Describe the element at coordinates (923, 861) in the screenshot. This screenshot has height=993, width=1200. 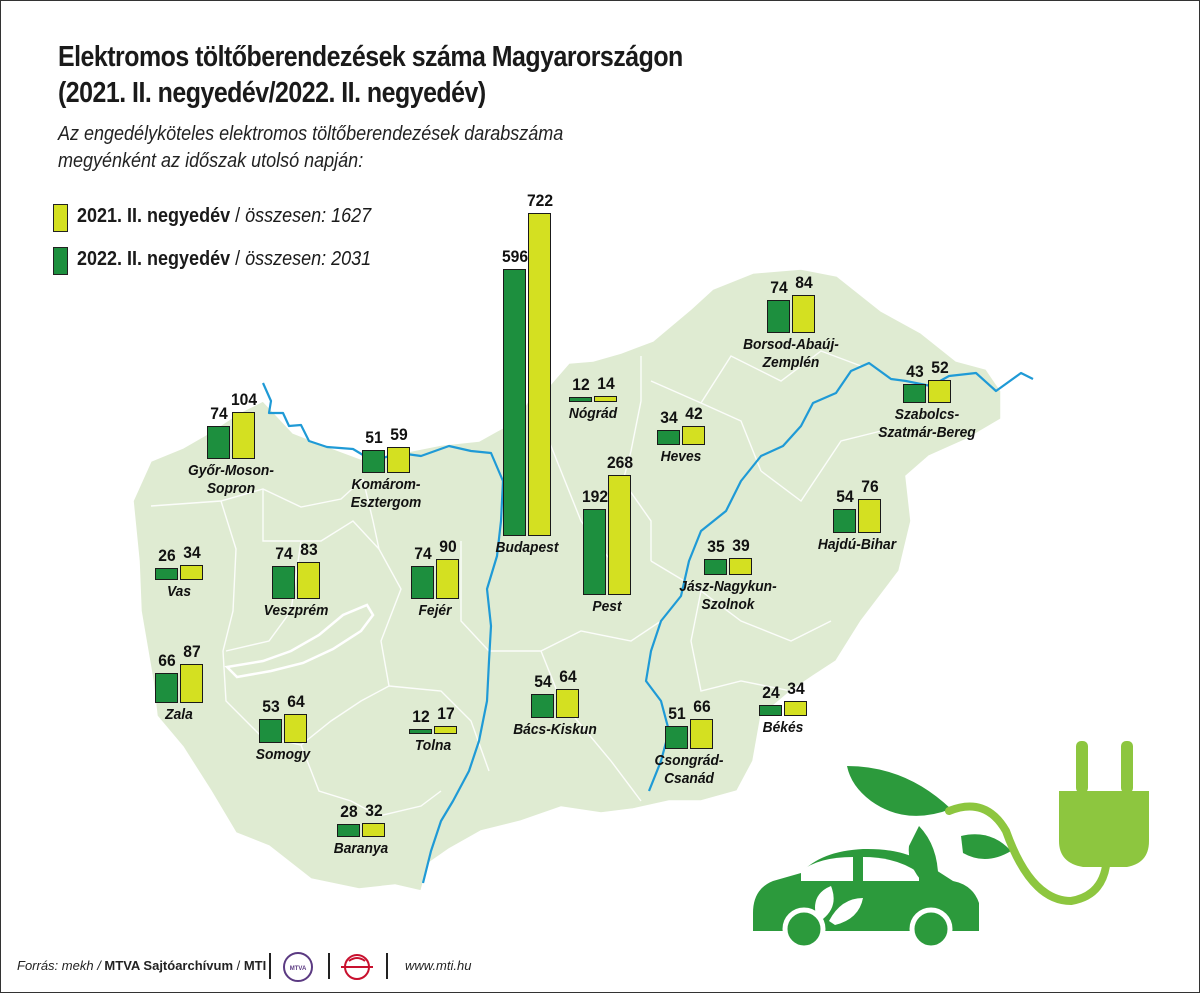
I see `leaf-icon` at that location.